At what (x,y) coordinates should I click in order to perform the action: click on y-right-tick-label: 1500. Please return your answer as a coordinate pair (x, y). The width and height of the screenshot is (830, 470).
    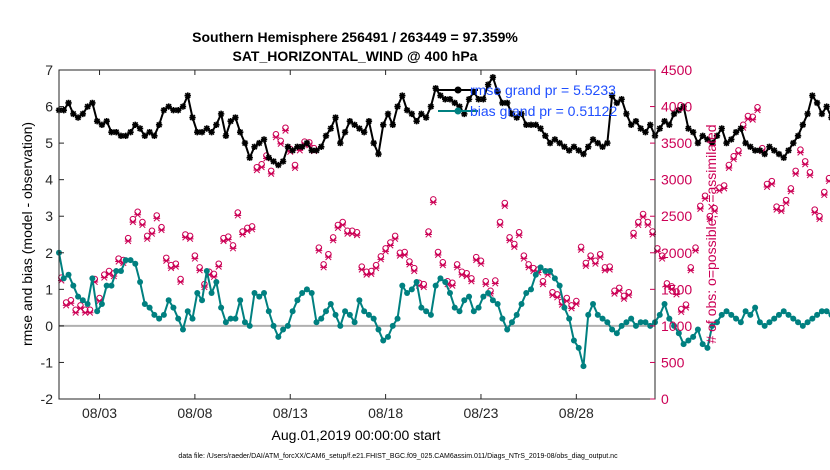
    Looking at the image, I should click on (676, 289).